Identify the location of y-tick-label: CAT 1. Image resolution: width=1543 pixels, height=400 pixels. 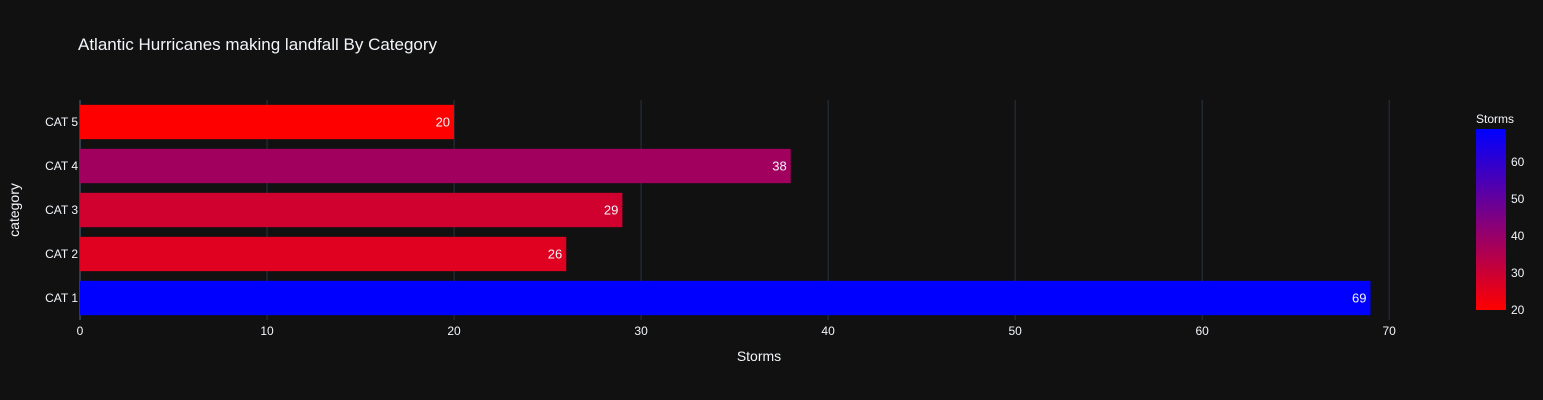
(61, 298).